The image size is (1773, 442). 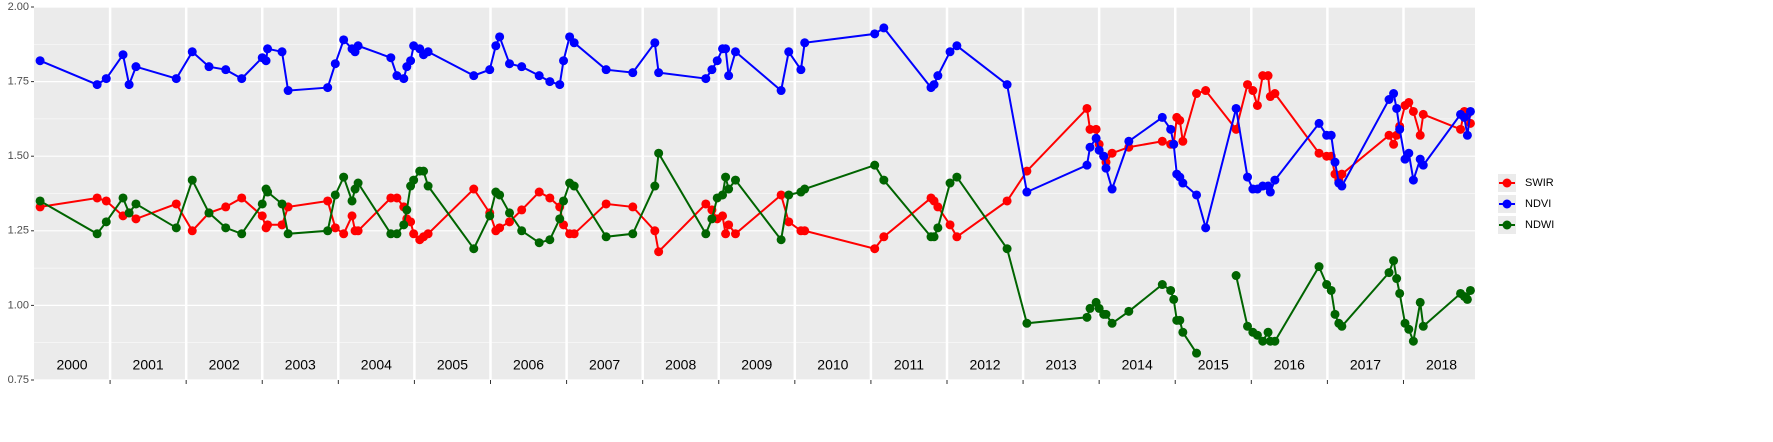 I want to click on year-label: 2002, so click(x=224, y=365).